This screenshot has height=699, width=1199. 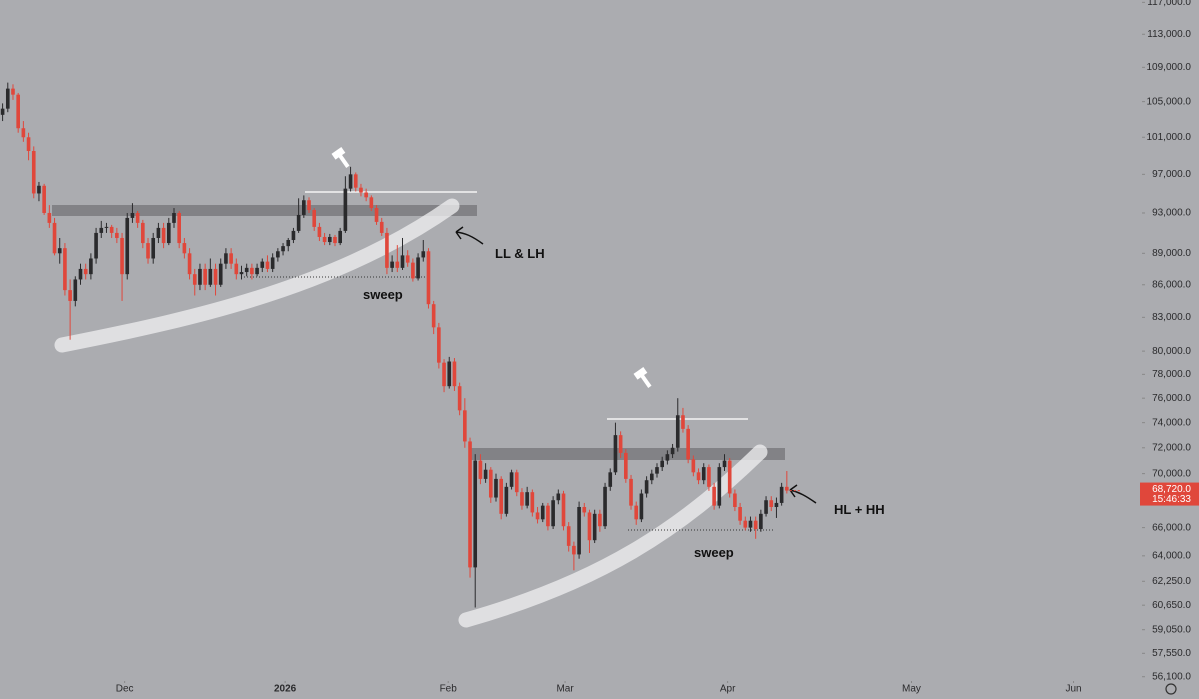 I want to click on y-tick-label: 57,550.0, so click(x=1171, y=653).